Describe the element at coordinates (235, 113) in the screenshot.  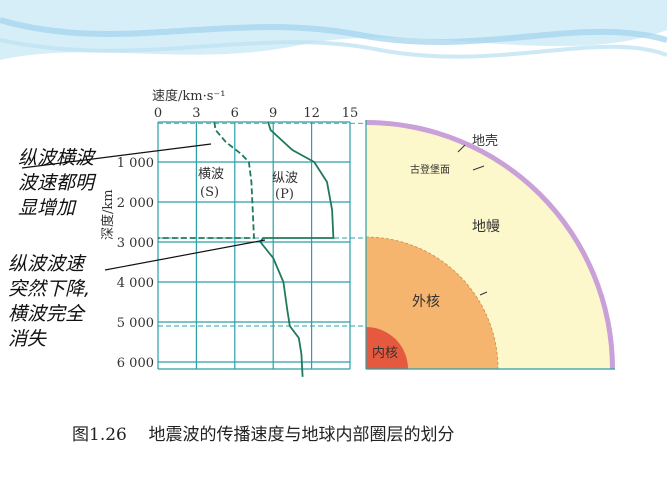
I see `x-tick-label: 6` at that location.